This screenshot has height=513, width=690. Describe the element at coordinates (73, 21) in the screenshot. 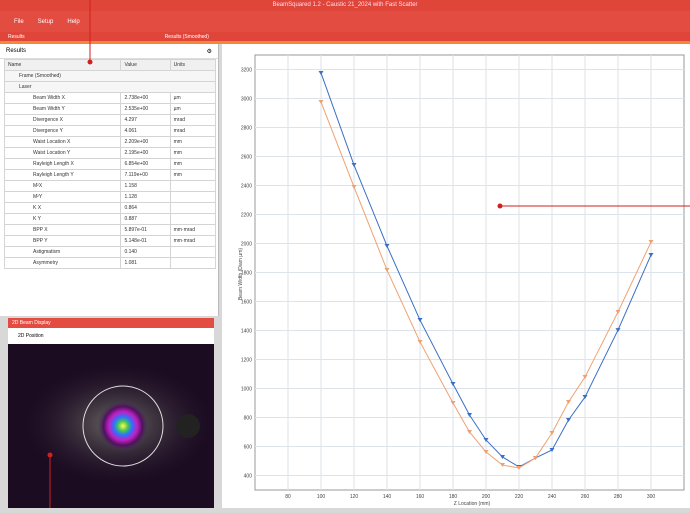

I see `menu-item: Help` at that location.